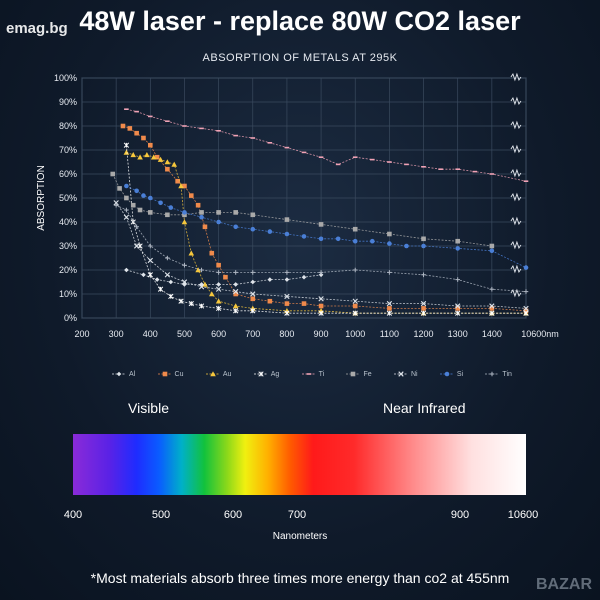 The width and height of the screenshot is (600, 600). I want to click on chart-legend: Al Cu Au Ag Ti Fe Ni Si Tin, so click(312, 374).